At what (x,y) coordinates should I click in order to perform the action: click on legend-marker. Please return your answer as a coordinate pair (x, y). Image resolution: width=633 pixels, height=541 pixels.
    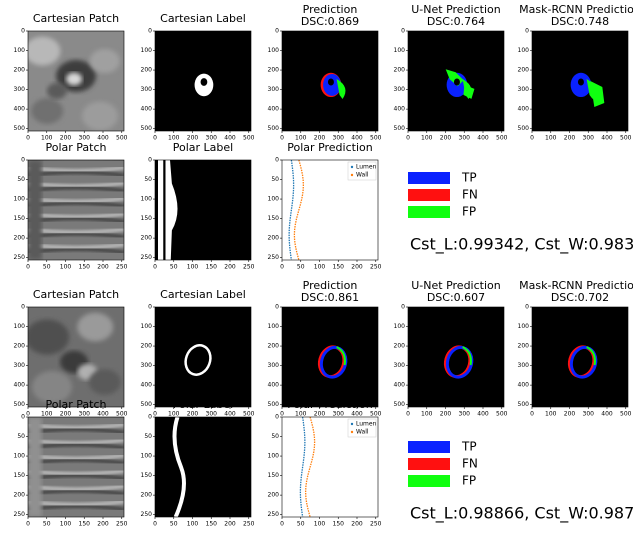
    Looking at the image, I should click on (352, 167).